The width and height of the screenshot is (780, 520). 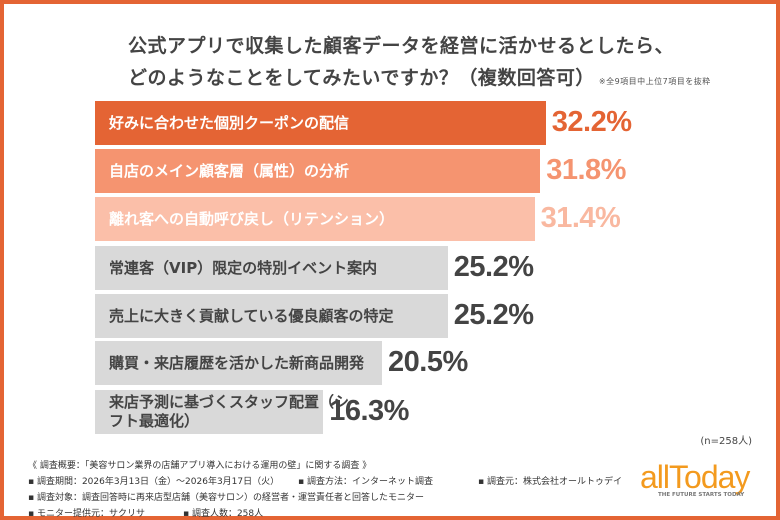 I want to click on bar: 好みに合わせた個別クーポンの配信, so click(x=320, y=123).